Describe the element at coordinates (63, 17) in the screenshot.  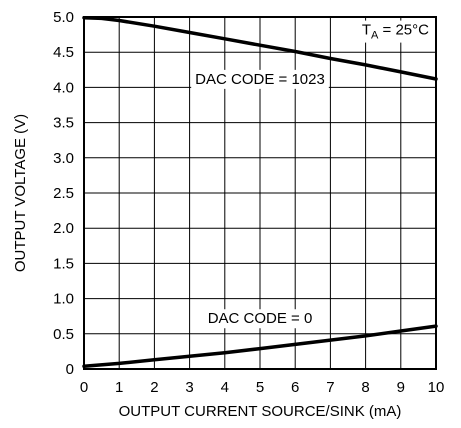
I see `y-tick-label: 5.0` at that location.